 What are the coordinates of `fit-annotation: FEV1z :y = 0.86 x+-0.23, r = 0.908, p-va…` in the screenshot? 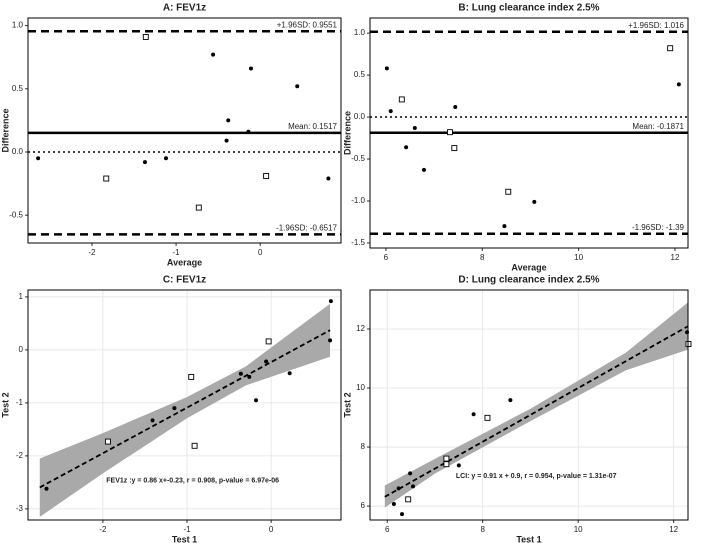 It's located at (192, 481).